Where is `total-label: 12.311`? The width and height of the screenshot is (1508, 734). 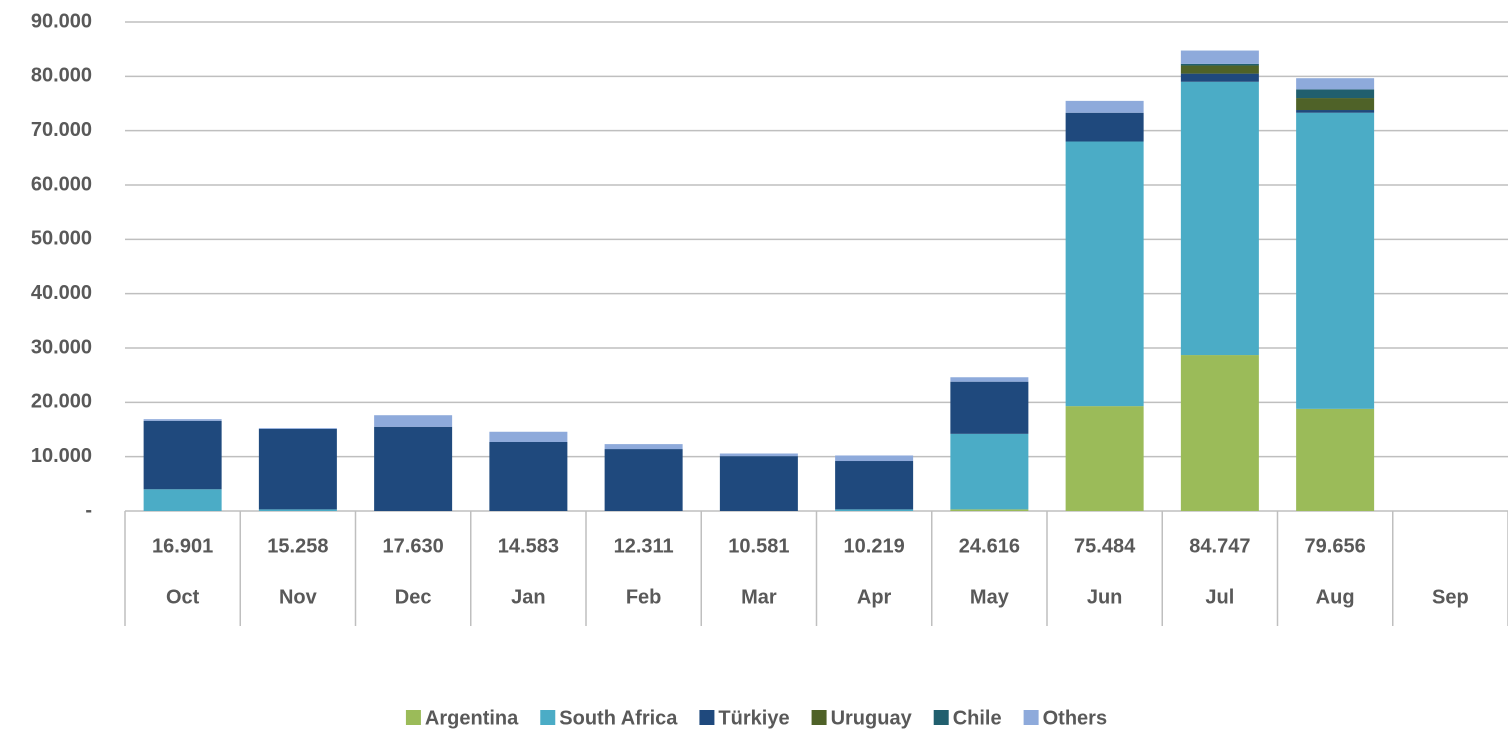
total-label: 12.311 is located at coordinates (644, 546).